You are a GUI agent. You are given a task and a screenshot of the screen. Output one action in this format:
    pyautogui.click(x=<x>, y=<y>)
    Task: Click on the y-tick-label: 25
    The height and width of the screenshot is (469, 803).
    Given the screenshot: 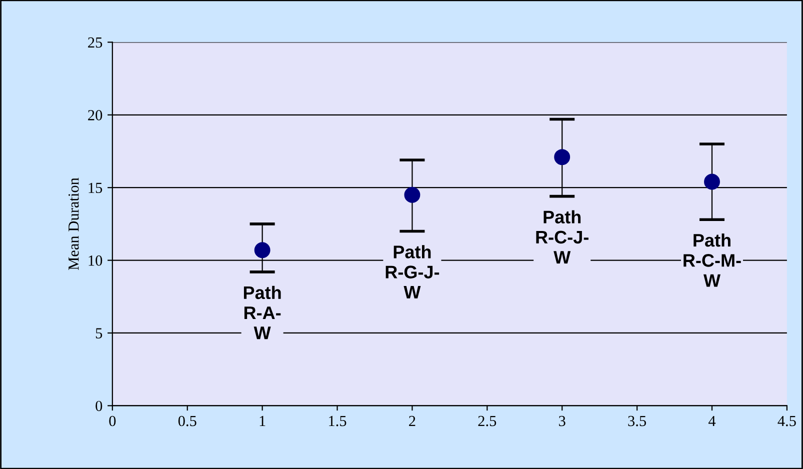 What is the action you would take?
    pyautogui.click(x=95, y=42)
    